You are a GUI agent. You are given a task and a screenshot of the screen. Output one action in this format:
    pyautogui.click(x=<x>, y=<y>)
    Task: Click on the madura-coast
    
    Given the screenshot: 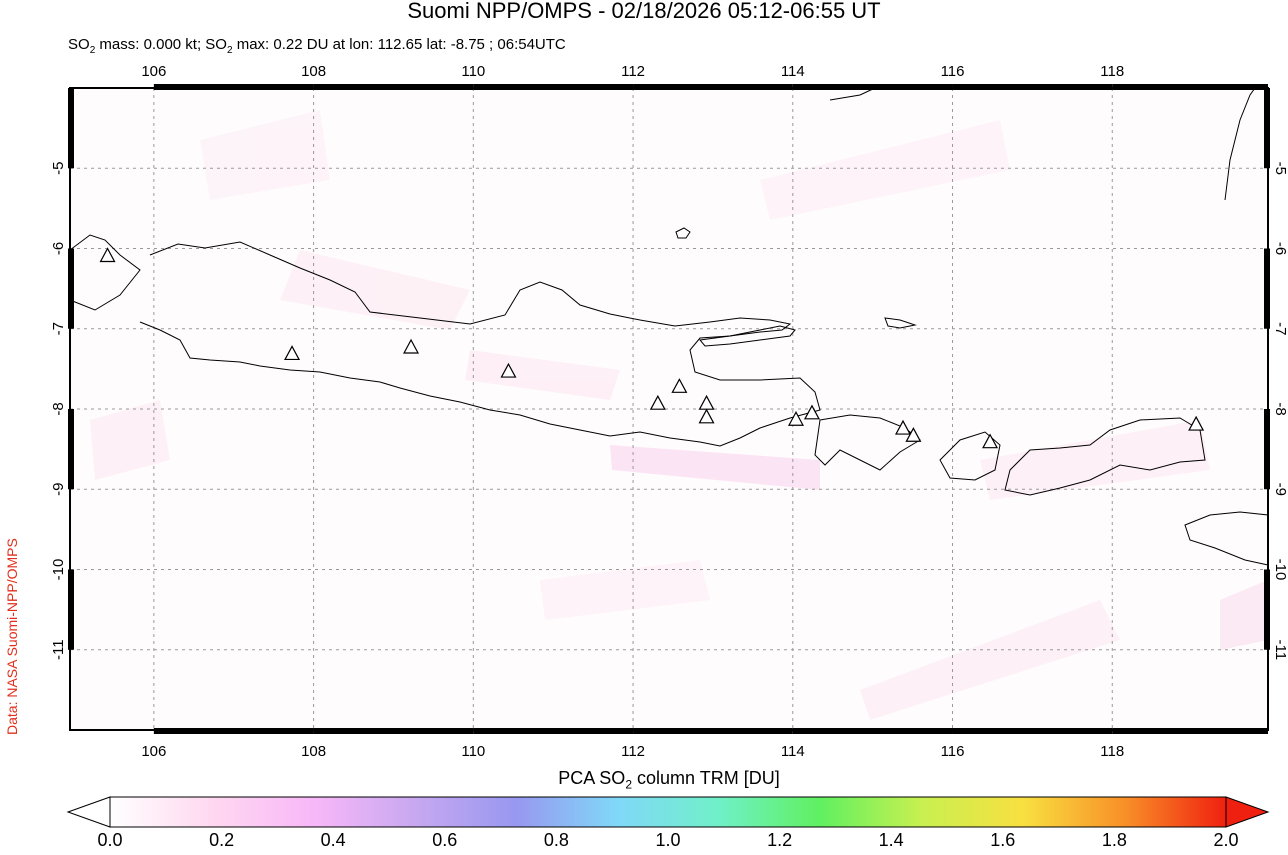 What is the action you would take?
    pyautogui.click(x=747, y=336)
    